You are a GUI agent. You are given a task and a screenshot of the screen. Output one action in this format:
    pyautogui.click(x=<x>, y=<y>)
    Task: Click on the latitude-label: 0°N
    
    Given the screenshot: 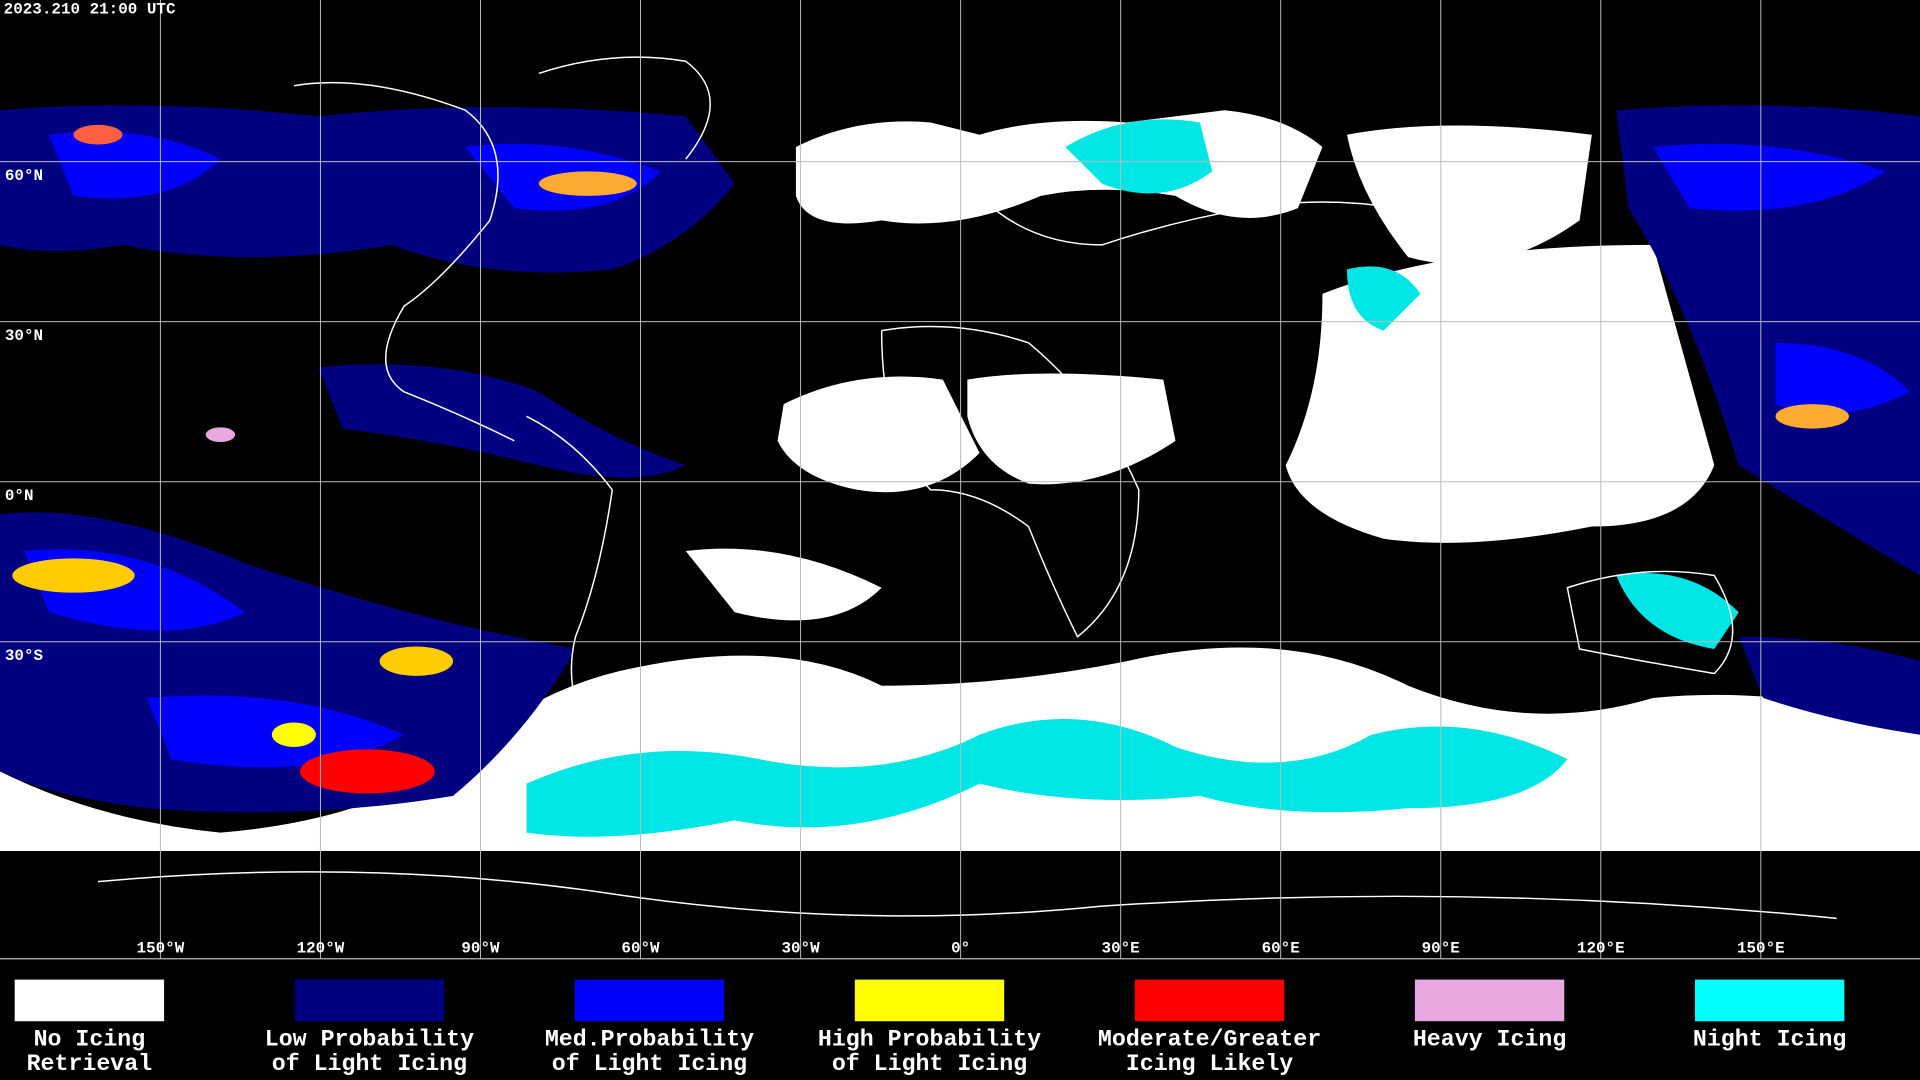 What is the action you would take?
    pyautogui.click(x=19, y=496)
    